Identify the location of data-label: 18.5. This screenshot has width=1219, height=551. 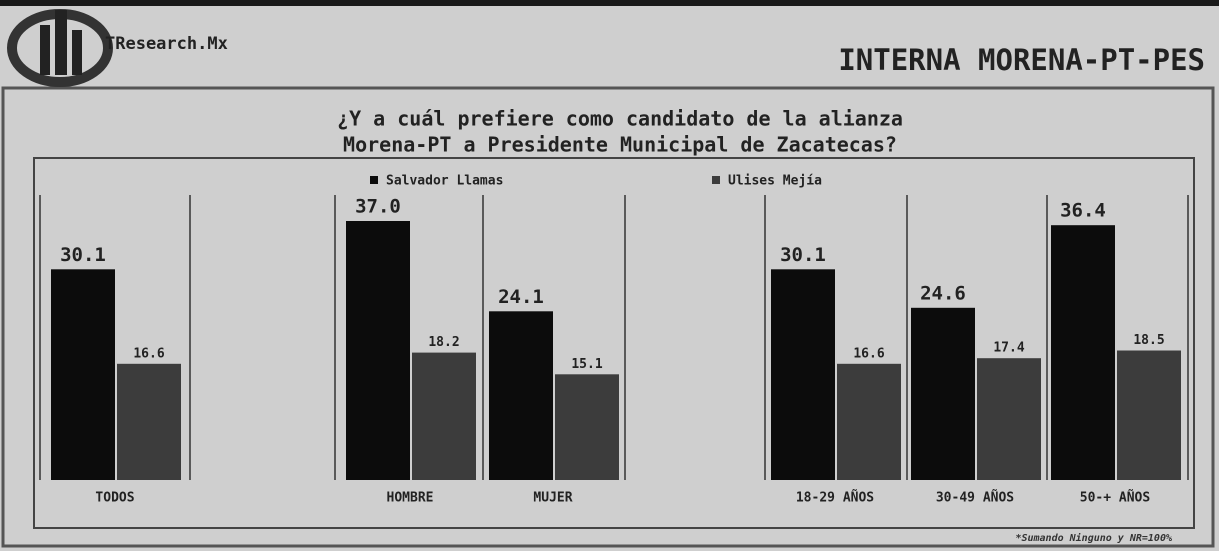
(1148, 340).